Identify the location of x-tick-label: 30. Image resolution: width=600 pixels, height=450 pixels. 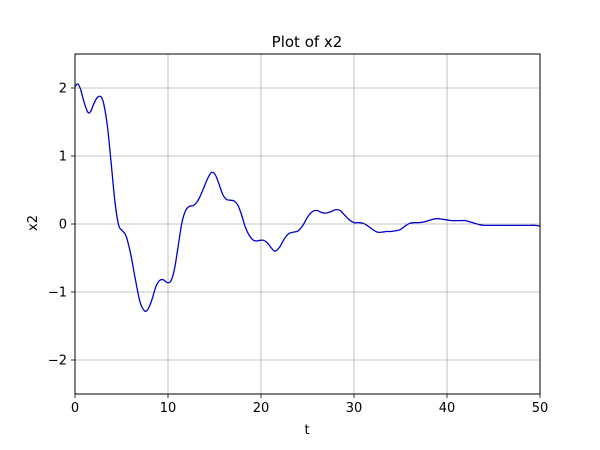
(354, 408).